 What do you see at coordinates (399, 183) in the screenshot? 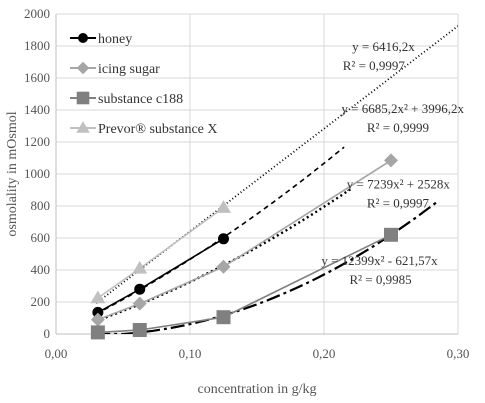
I see `trend-equation: y = 7239x² + 2528x` at bounding box center [399, 183].